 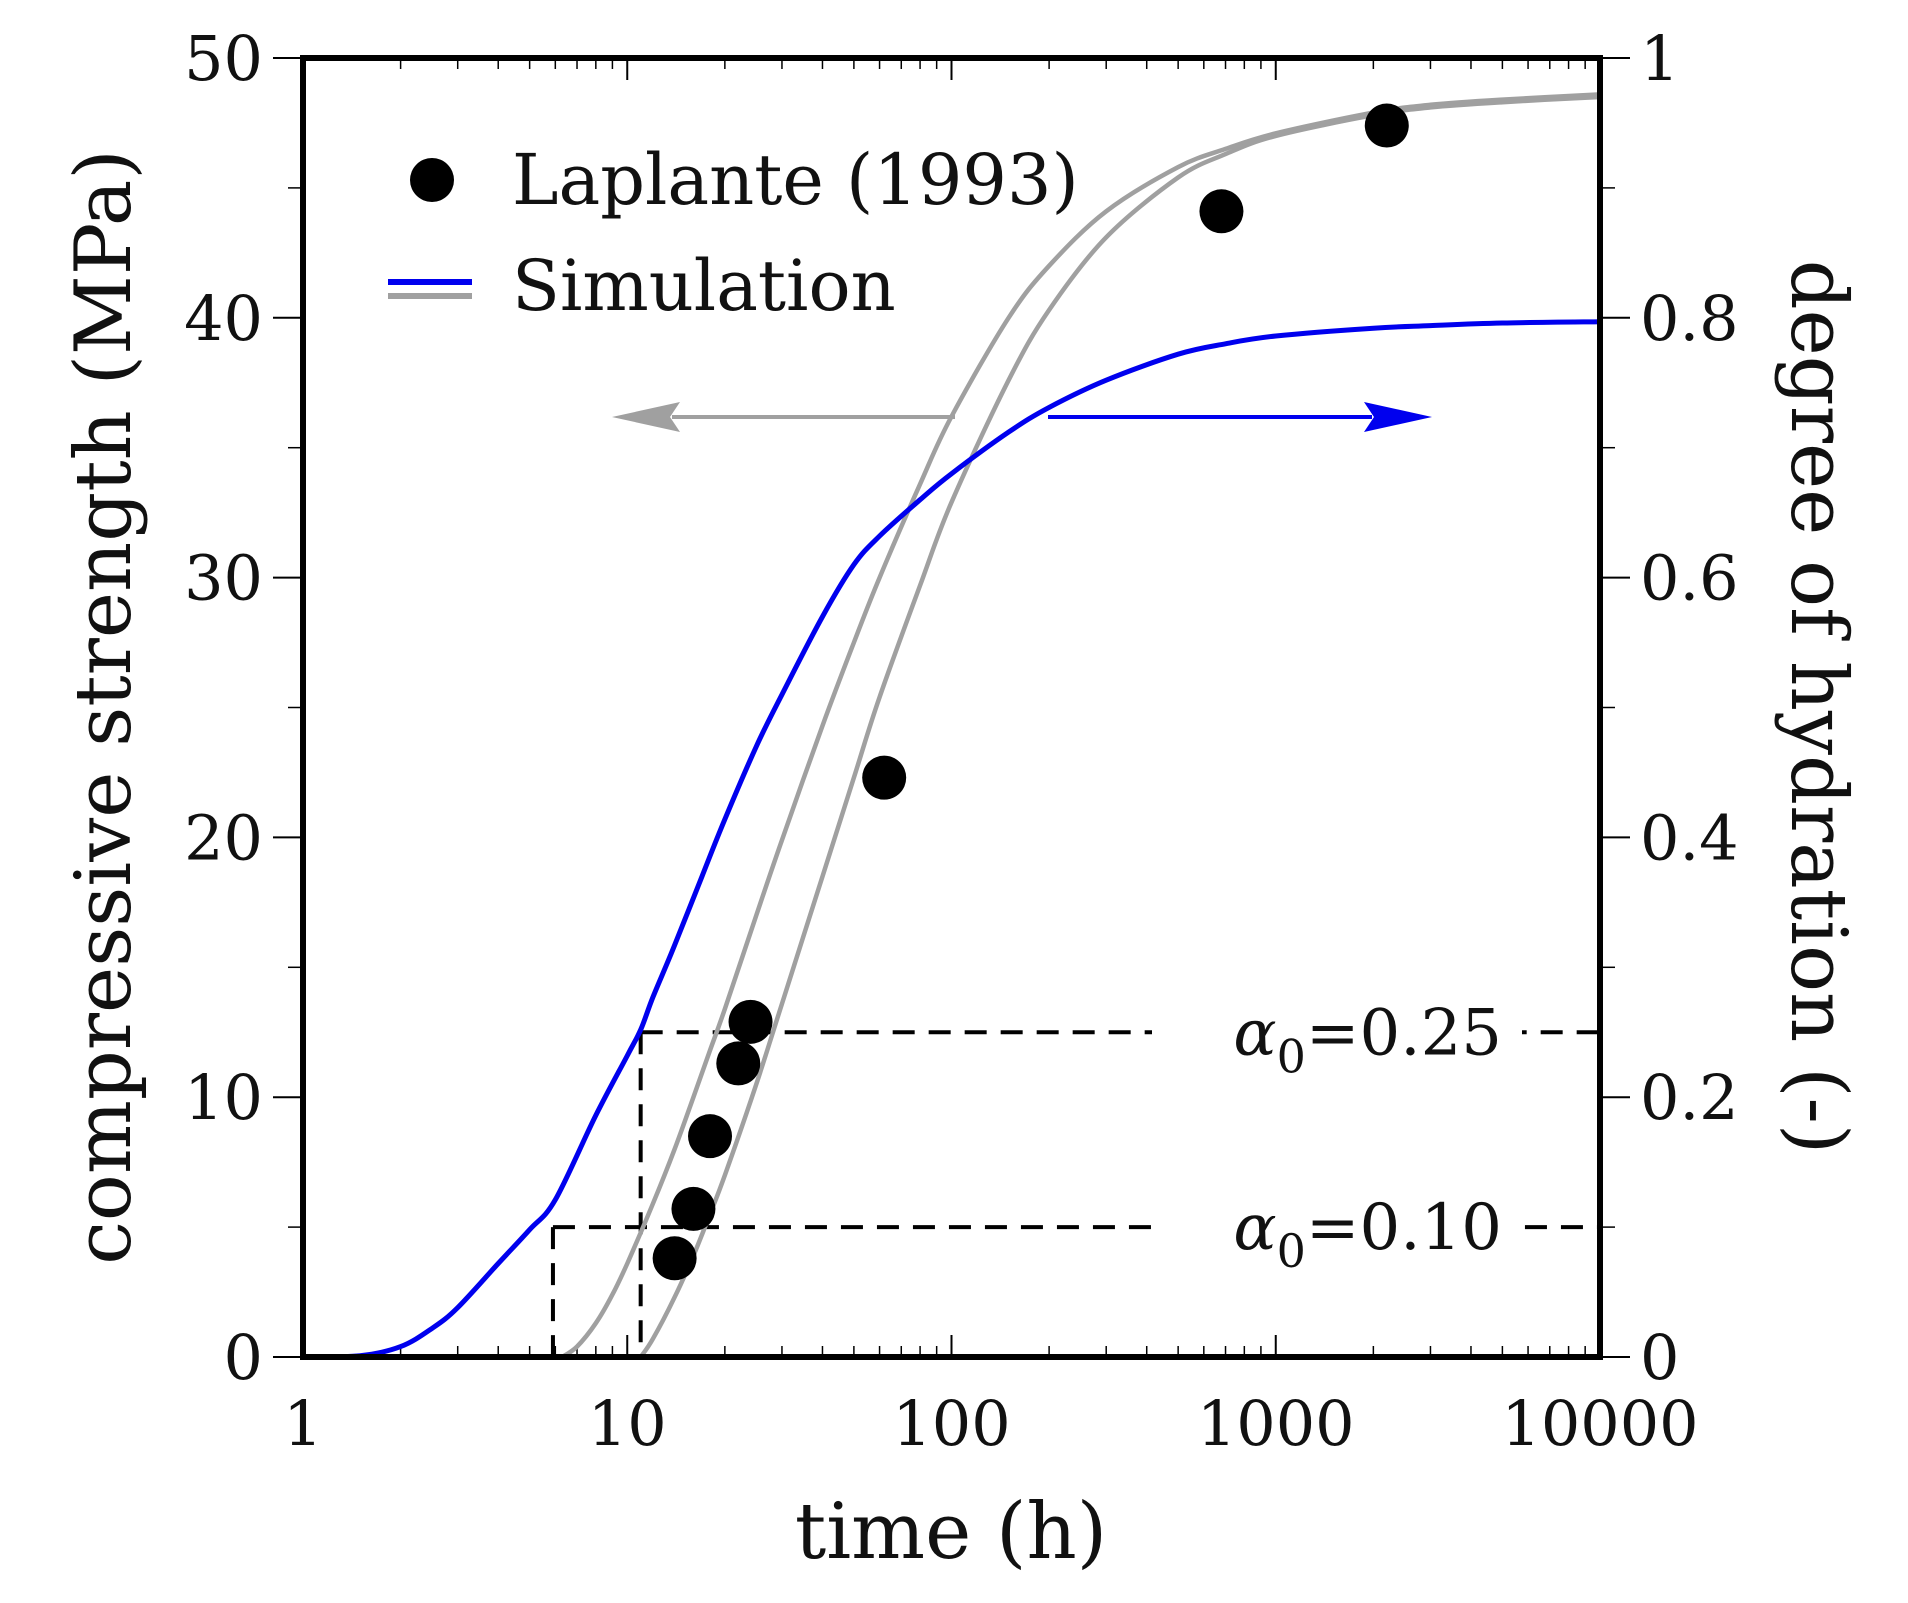 What do you see at coordinates (104, 707) in the screenshot?
I see `y-axis-left-title: compressive strength (MPa)` at bounding box center [104, 707].